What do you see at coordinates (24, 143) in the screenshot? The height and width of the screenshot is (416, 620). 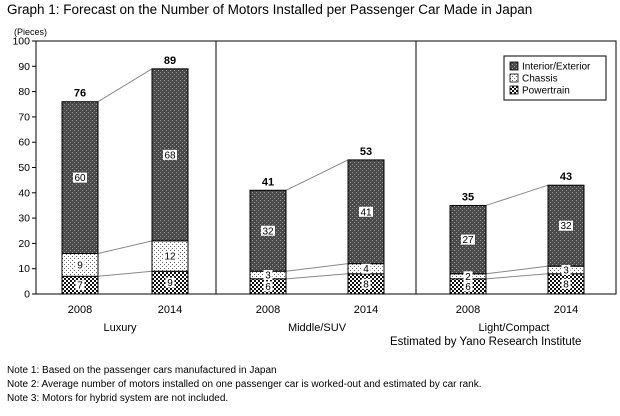 I see `y-tick-label: 60` at bounding box center [24, 143].